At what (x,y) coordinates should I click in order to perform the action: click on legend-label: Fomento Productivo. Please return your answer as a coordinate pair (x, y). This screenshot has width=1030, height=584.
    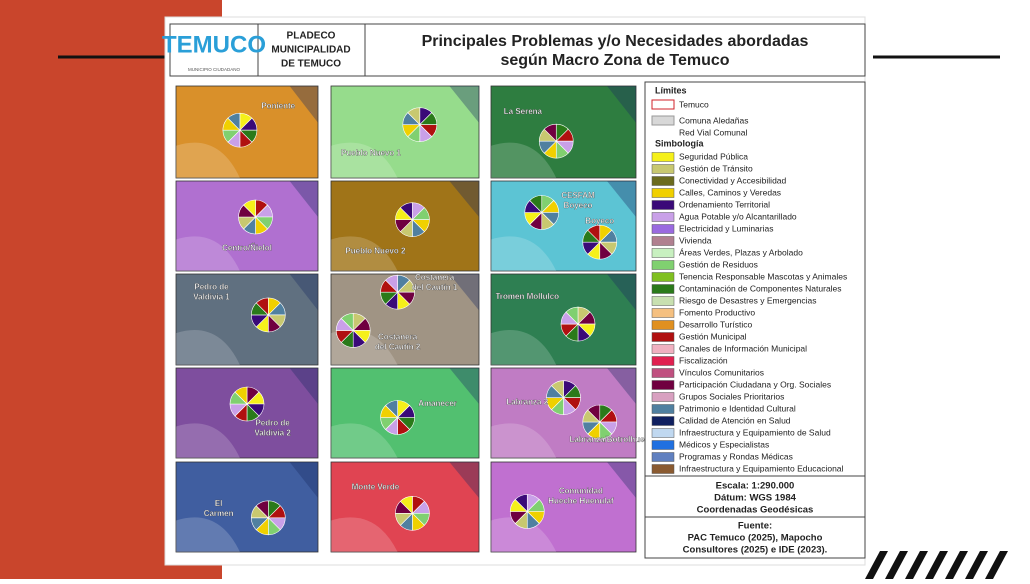
    Looking at the image, I should click on (717, 312).